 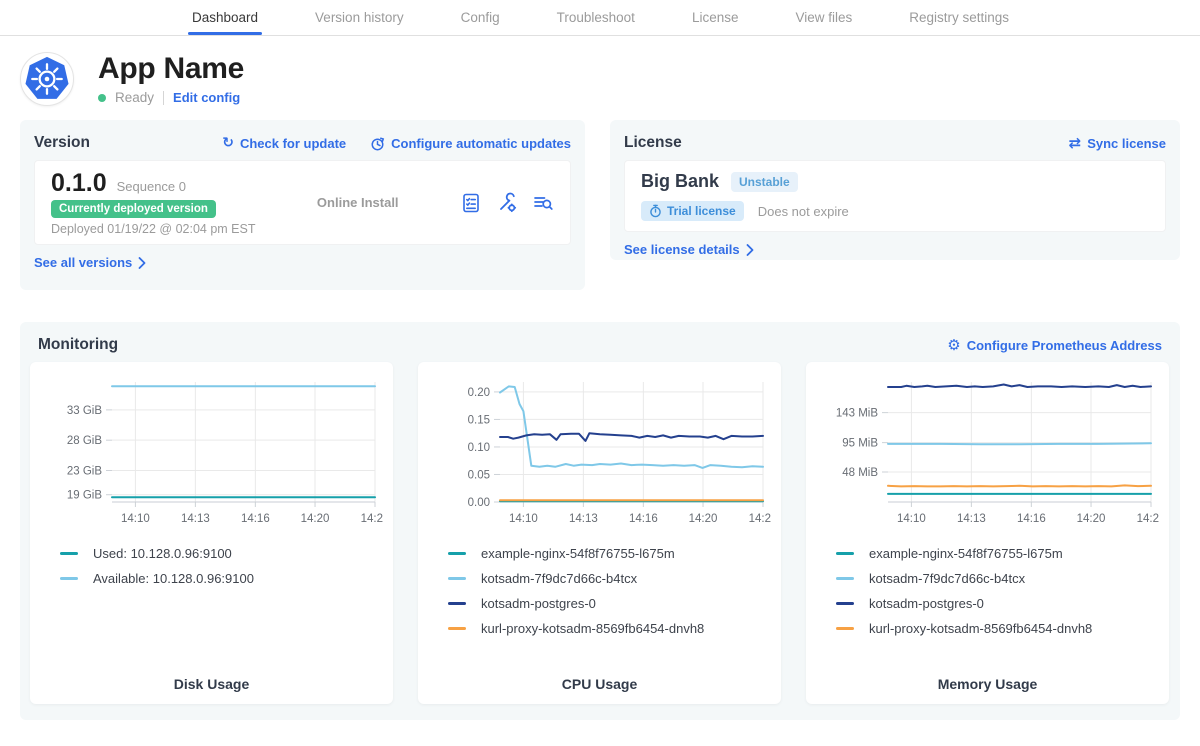 I want to click on sync-license-button: ⇄ Sync license, so click(x=1117, y=143).